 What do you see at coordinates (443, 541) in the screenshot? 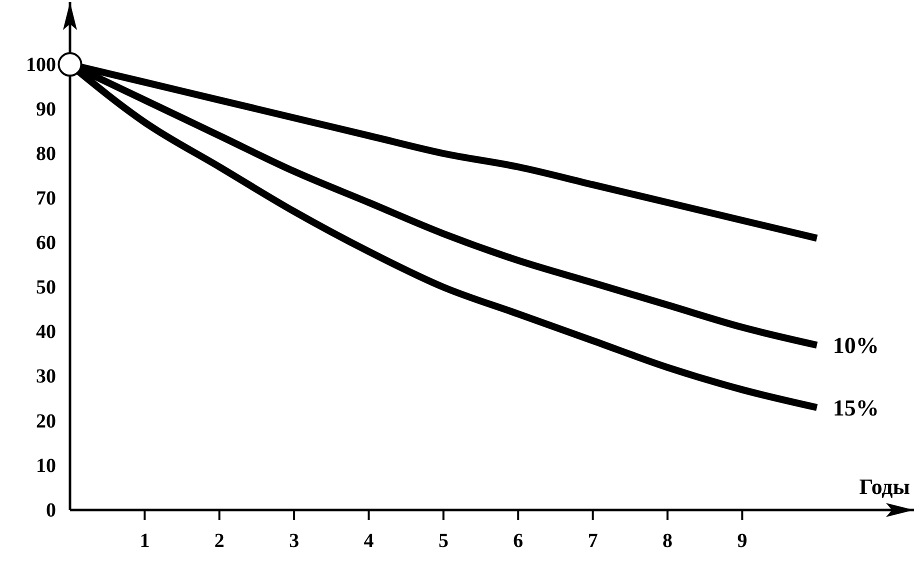
I see `x-tick-label: 5` at bounding box center [443, 541].